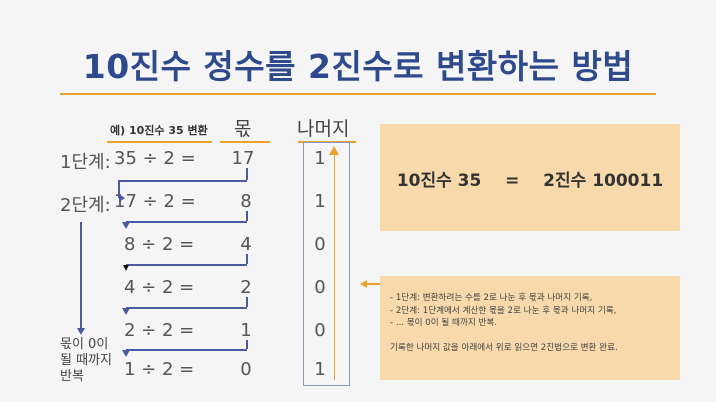  Describe the element at coordinates (323, 129) in the screenshot. I see `remainder-header: 나머지` at that location.